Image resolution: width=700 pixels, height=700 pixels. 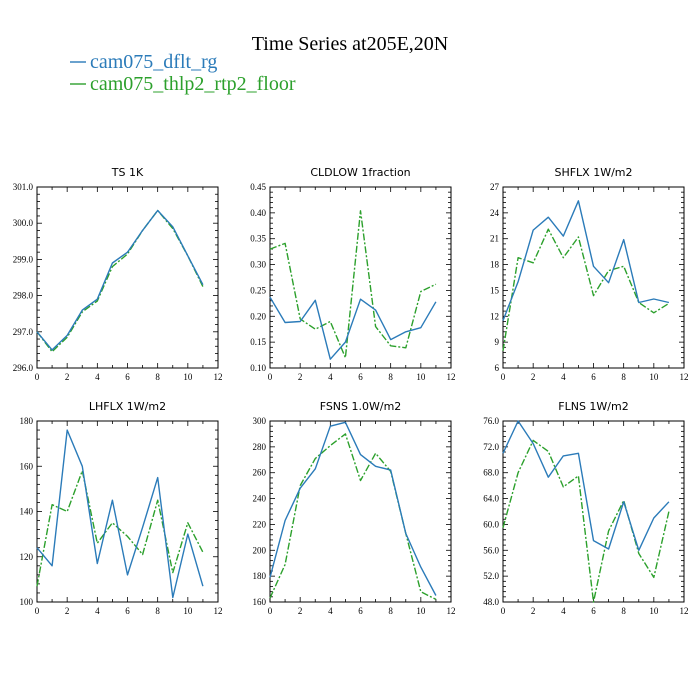 I want to click on y-tick-label: 12, so click(x=494, y=316).